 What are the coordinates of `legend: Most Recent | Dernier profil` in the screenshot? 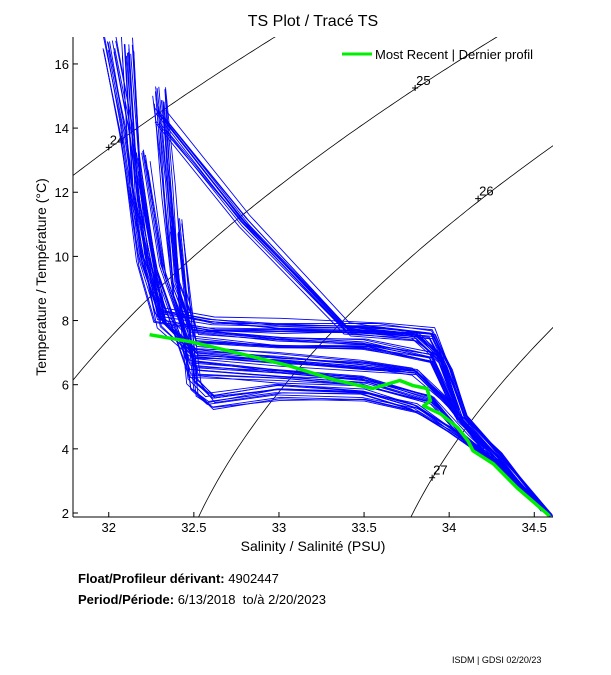 It's located at (437, 54).